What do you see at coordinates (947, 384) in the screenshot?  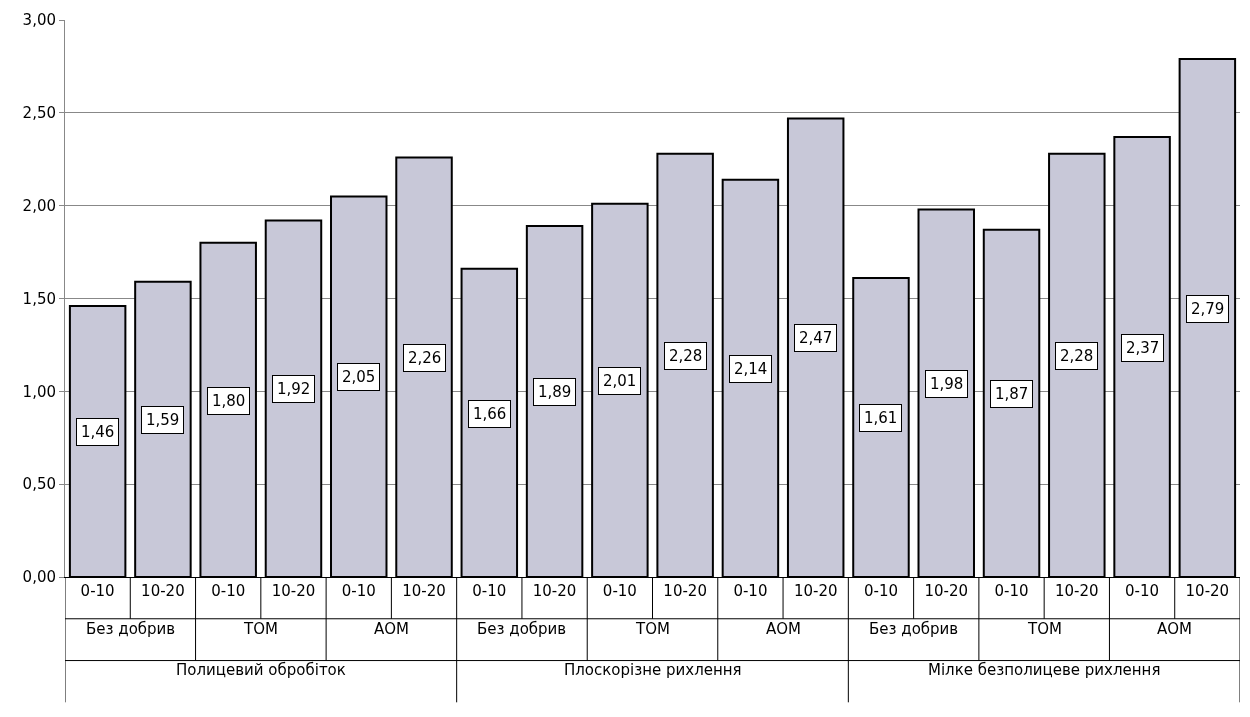 I see `data-label: 1,98` at bounding box center [947, 384].